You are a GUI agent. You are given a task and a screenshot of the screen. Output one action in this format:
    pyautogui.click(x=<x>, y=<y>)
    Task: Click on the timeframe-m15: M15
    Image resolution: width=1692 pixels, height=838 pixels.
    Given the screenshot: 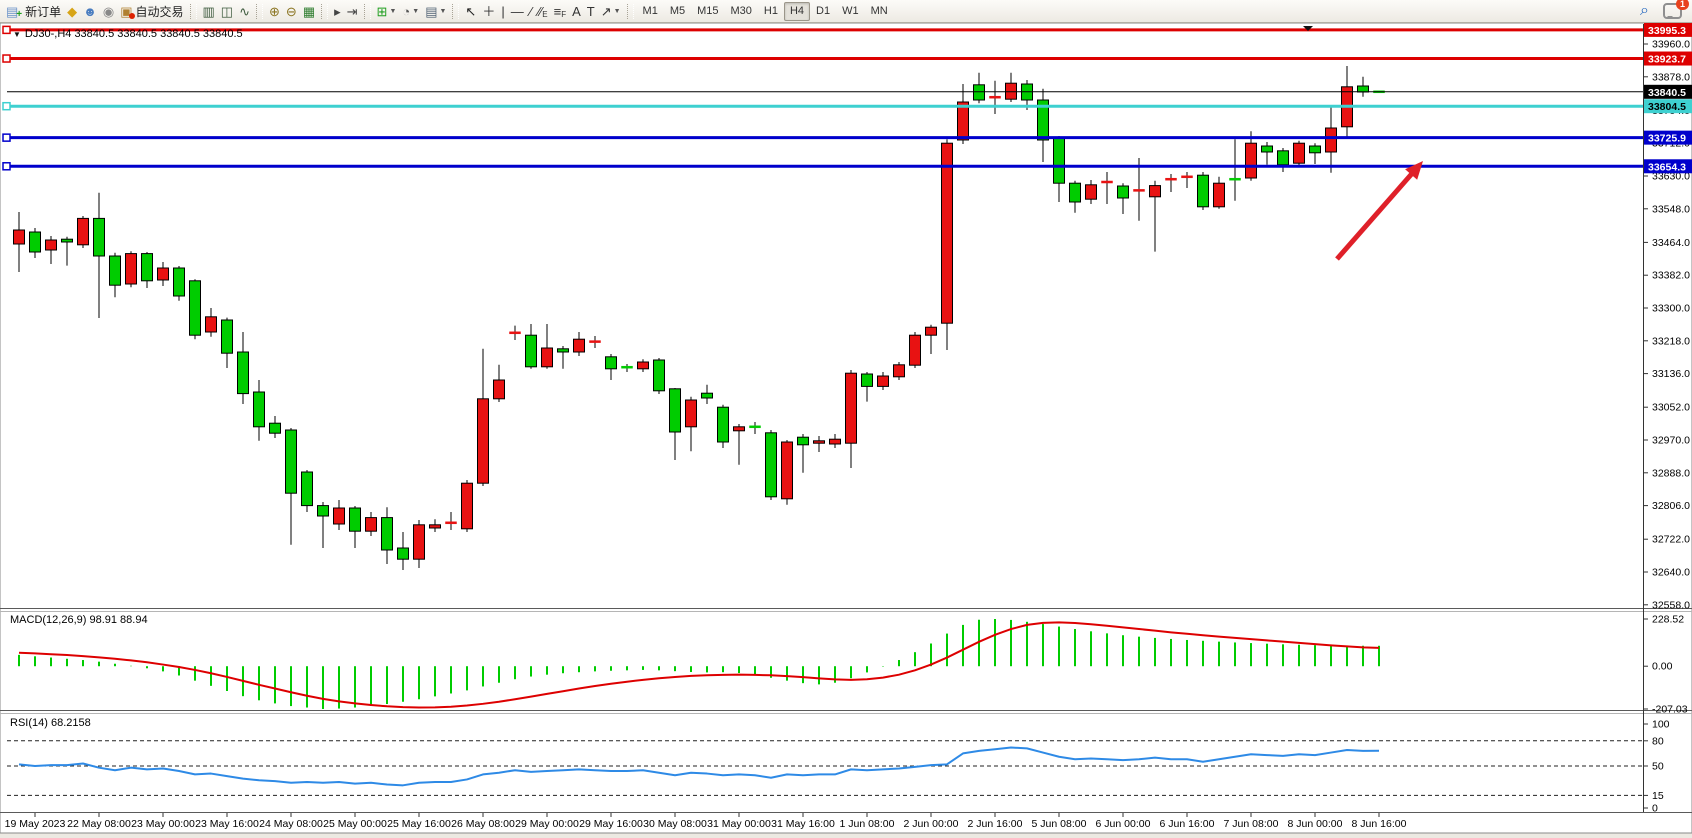 What is the action you would take?
    pyautogui.click(x=708, y=11)
    